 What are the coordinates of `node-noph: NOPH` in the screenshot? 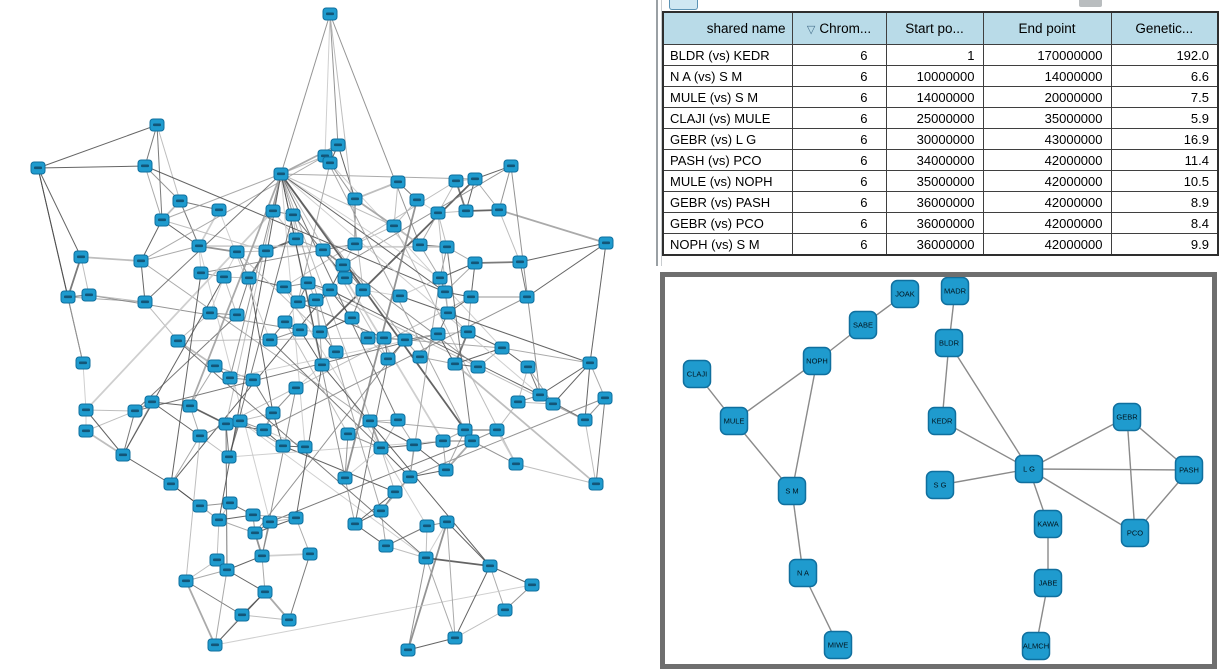 It's located at (817, 361).